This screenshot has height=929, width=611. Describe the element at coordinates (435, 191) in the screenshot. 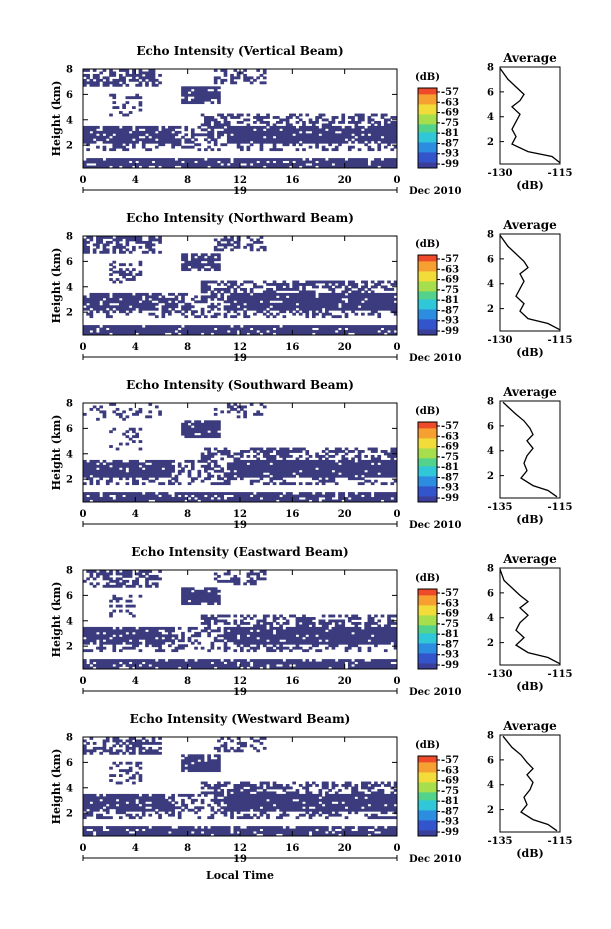

I see `date-month-year-label: Dec 2010` at that location.